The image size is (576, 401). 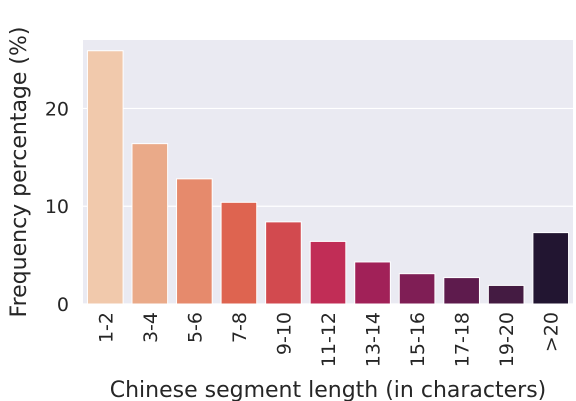 What do you see at coordinates (328, 389) in the screenshot?
I see `x-axis-label: Chinese segment length (in characters)` at bounding box center [328, 389].